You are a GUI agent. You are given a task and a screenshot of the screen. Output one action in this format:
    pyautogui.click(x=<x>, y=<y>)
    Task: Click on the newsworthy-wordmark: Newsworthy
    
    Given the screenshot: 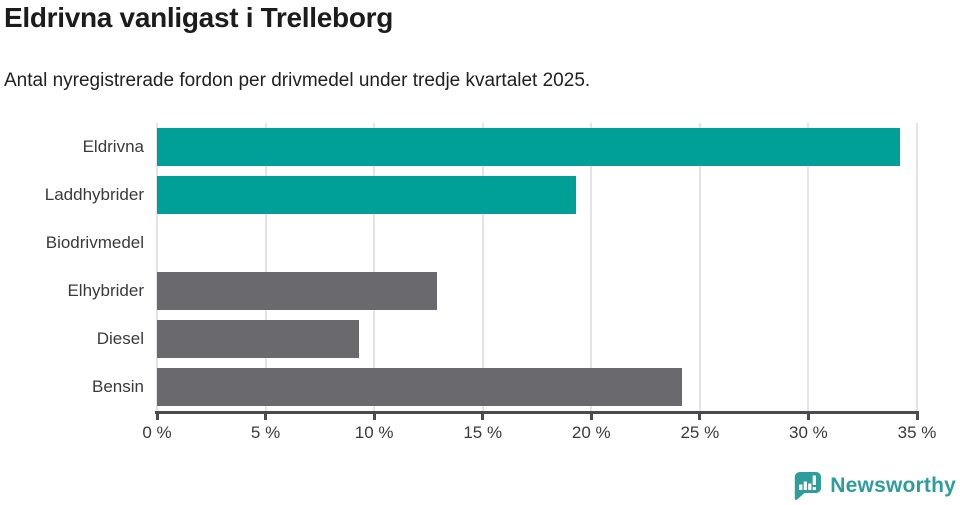 What is the action you would take?
    pyautogui.click(x=893, y=485)
    